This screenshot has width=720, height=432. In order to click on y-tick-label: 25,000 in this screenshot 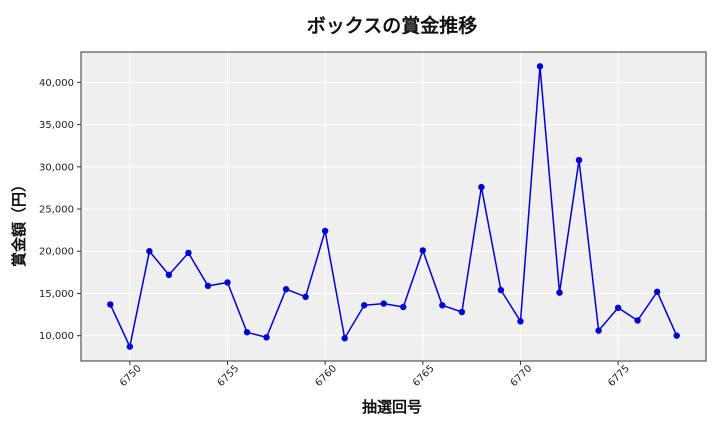, I will do `click(56, 210)`.